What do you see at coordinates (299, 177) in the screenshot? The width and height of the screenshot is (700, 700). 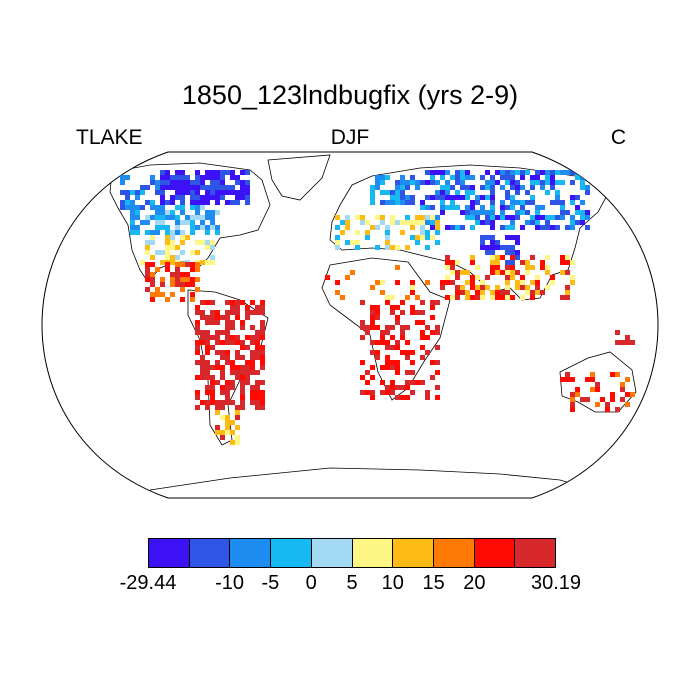 I see `greenland-outline` at bounding box center [299, 177].